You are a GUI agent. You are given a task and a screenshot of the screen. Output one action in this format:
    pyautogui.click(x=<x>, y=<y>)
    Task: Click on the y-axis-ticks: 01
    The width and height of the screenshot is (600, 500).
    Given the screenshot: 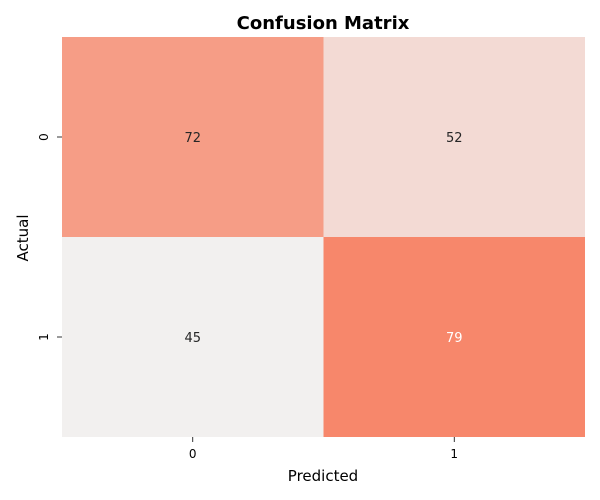 What is the action you would take?
    pyautogui.click(x=49, y=237)
    